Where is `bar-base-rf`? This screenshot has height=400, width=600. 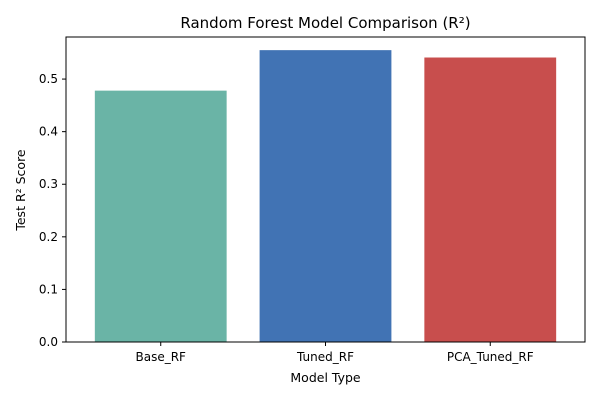 bar-base-rf is located at coordinates (160, 216).